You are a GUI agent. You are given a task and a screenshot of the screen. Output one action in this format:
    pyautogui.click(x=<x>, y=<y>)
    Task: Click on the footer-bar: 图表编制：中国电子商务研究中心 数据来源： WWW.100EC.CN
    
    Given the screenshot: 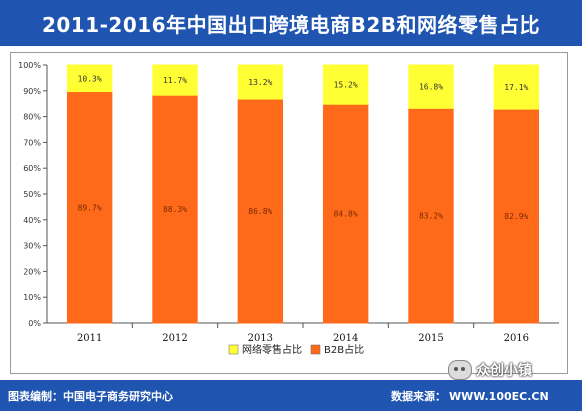 What is the action you would take?
    pyautogui.click(x=291, y=395)
    